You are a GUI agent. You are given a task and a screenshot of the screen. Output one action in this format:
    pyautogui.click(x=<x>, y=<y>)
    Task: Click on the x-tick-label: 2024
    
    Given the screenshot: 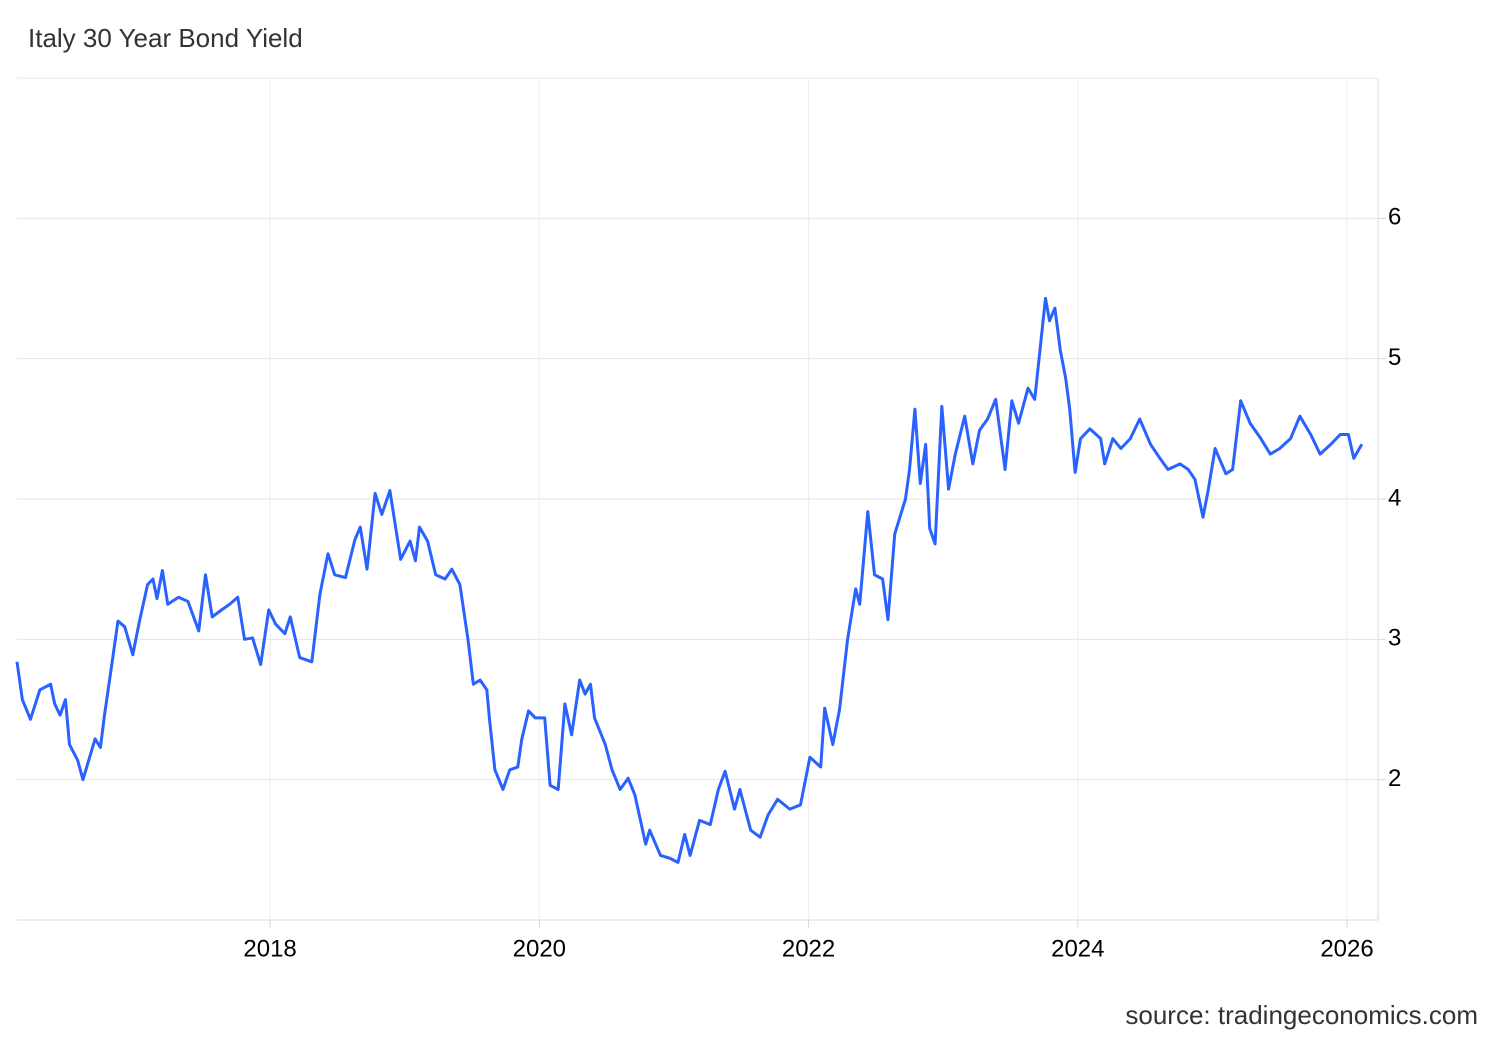 What is the action you would take?
    pyautogui.click(x=1077, y=948)
    